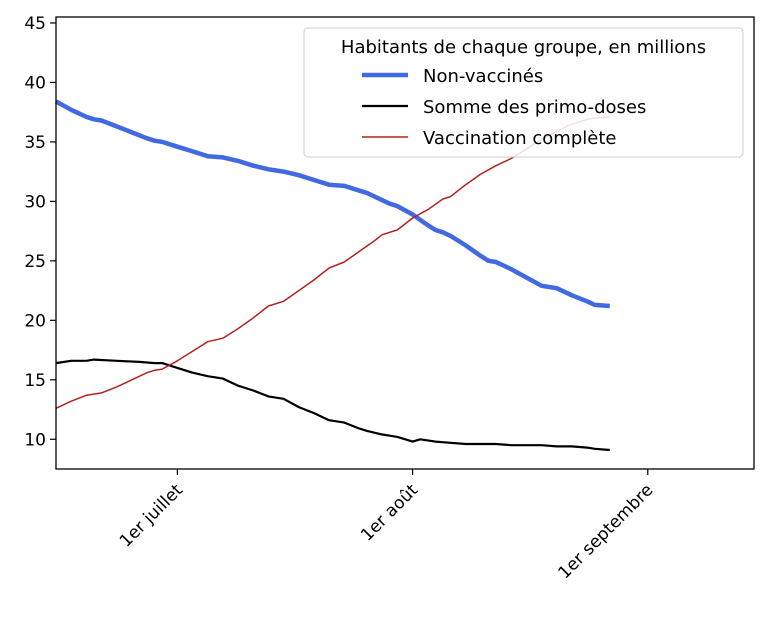  What do you see at coordinates (534, 107) in the screenshot?
I see `legend-label: Somme des primo-doses` at bounding box center [534, 107].